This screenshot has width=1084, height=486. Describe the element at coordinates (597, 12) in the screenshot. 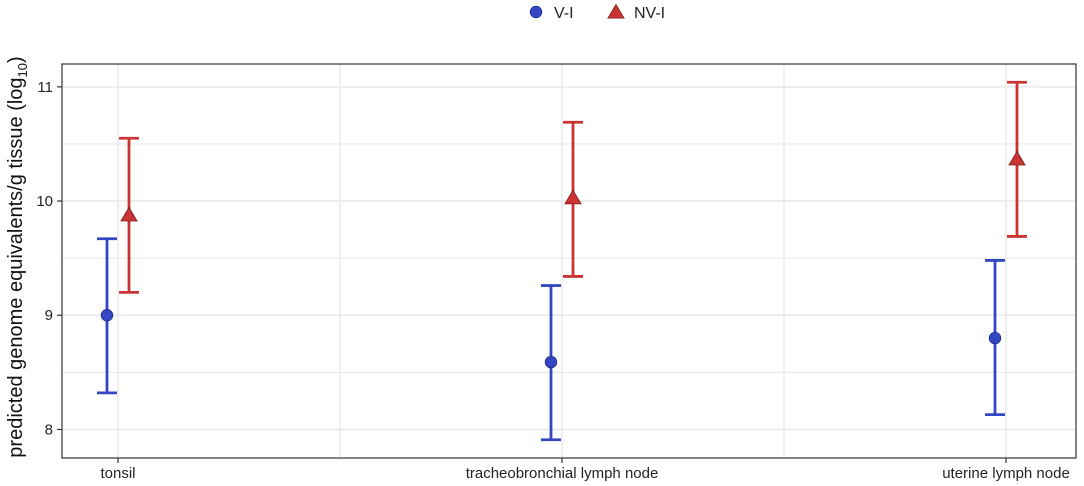

I see `legend: V-I NV-I` at that location.